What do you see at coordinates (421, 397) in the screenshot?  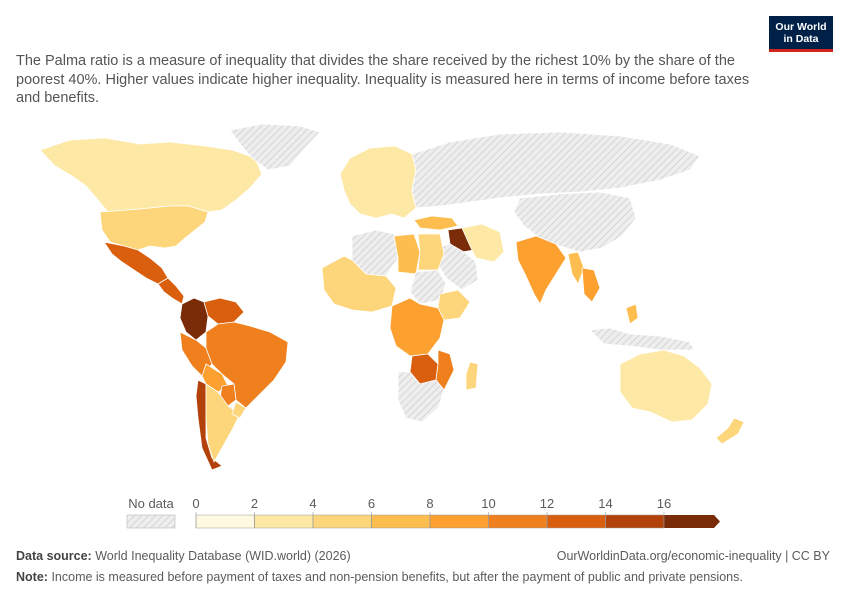 I see `region-southern-africa` at bounding box center [421, 397].